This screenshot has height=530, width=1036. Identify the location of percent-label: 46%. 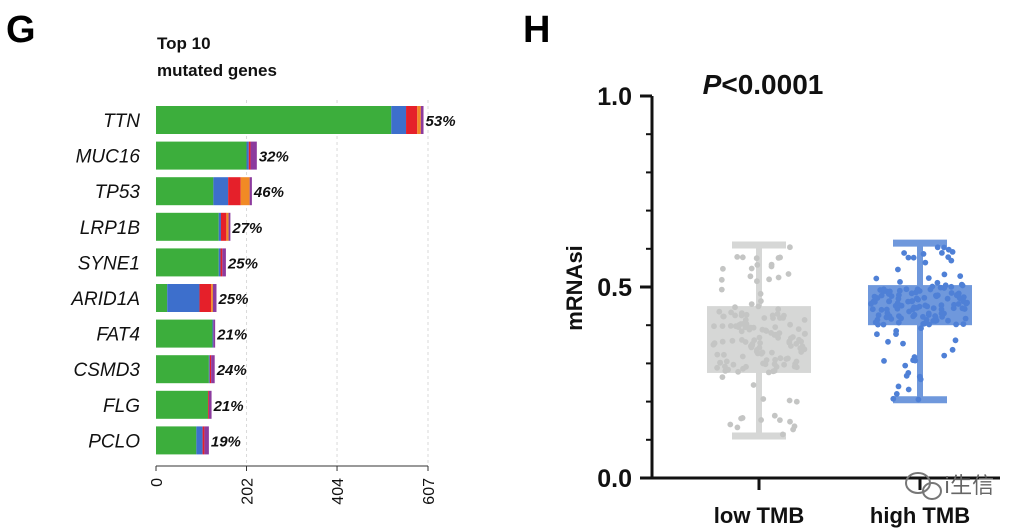
(268, 192).